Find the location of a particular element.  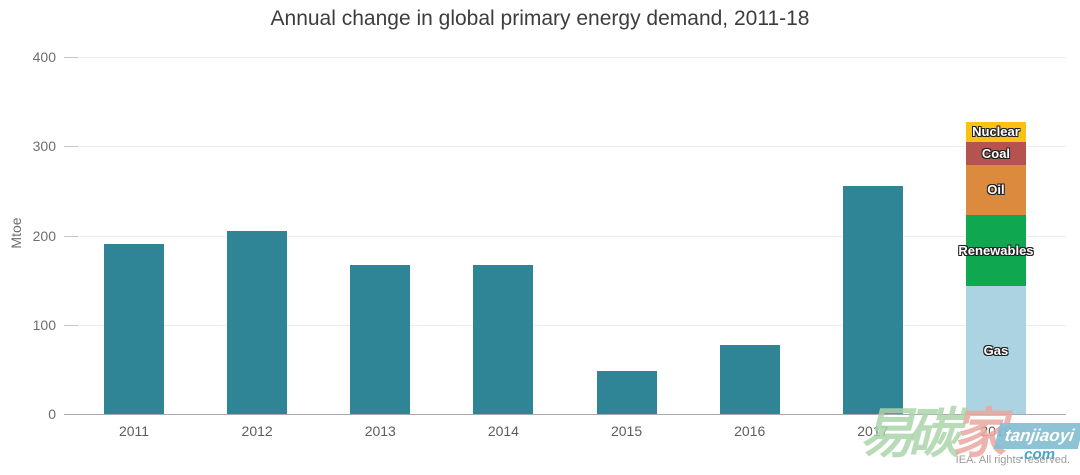

segment-coal: Coal is located at coordinates (995, 153).